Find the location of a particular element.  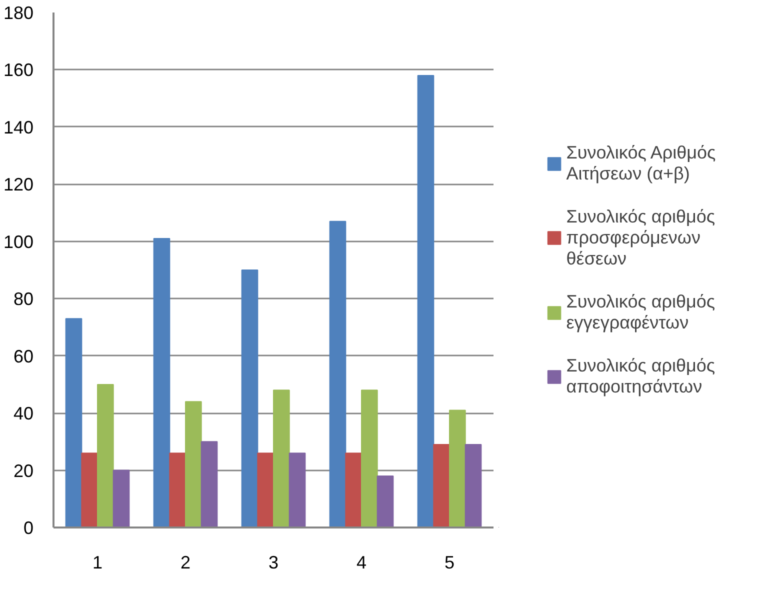

x-tick-label: 2 is located at coordinates (185, 562).